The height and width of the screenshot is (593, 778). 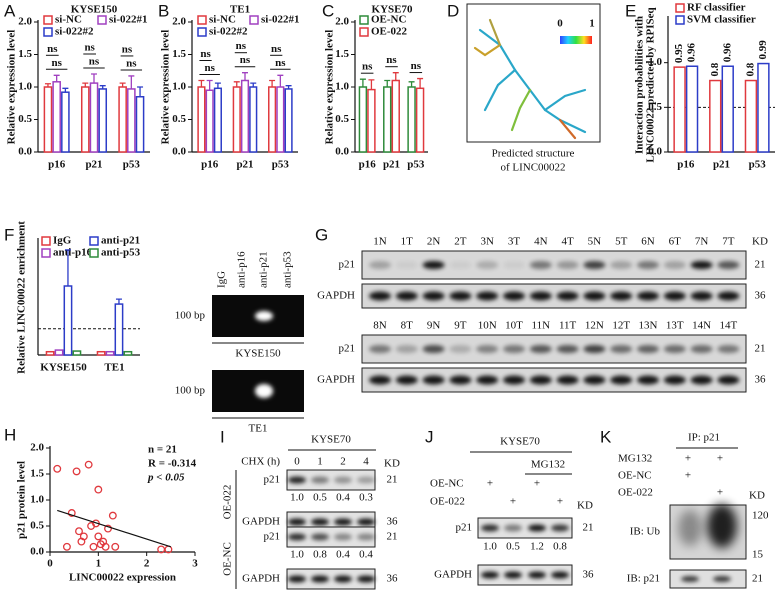 What do you see at coordinates (621, 242) in the screenshot?
I see `lane-label: 5T` at bounding box center [621, 242].